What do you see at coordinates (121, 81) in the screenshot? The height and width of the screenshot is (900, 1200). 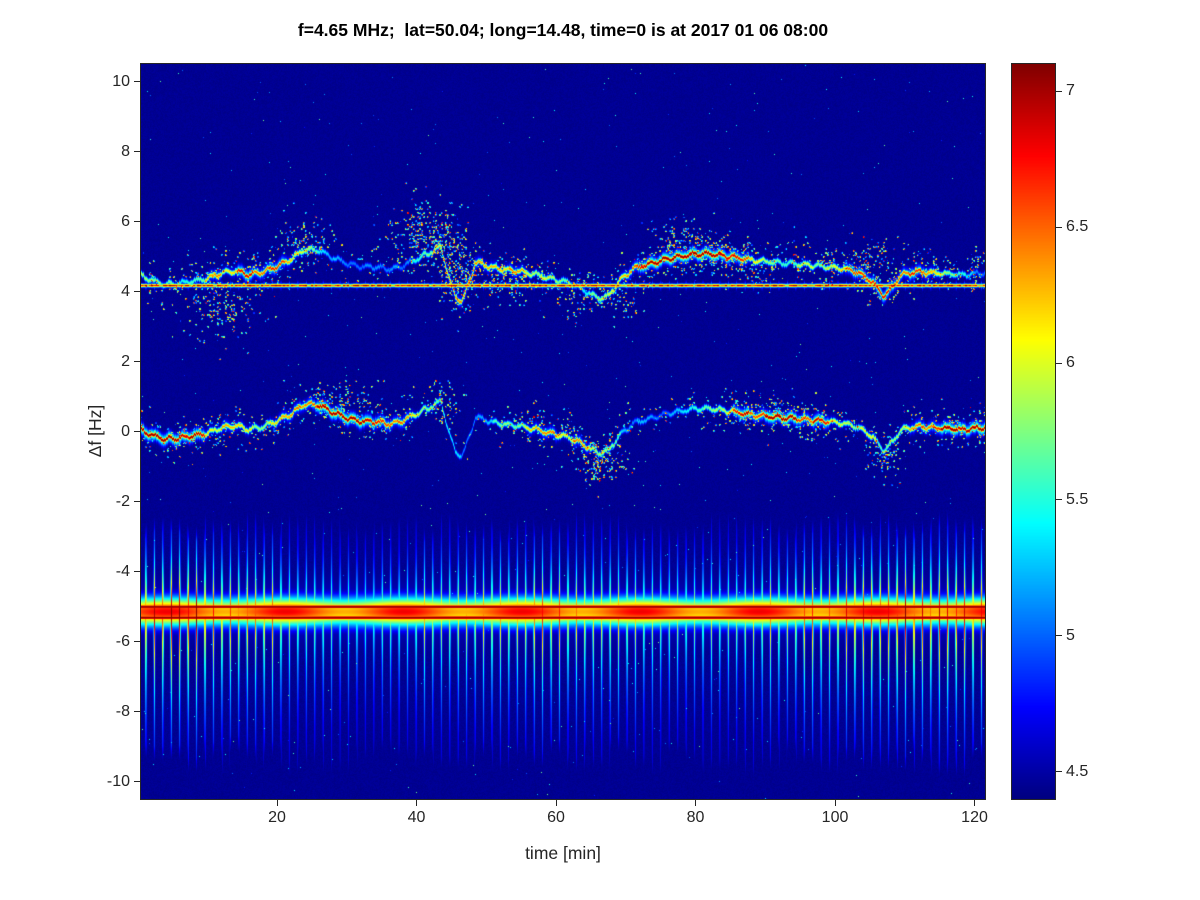 I see `y-tick-label: 10` at bounding box center [121, 81].